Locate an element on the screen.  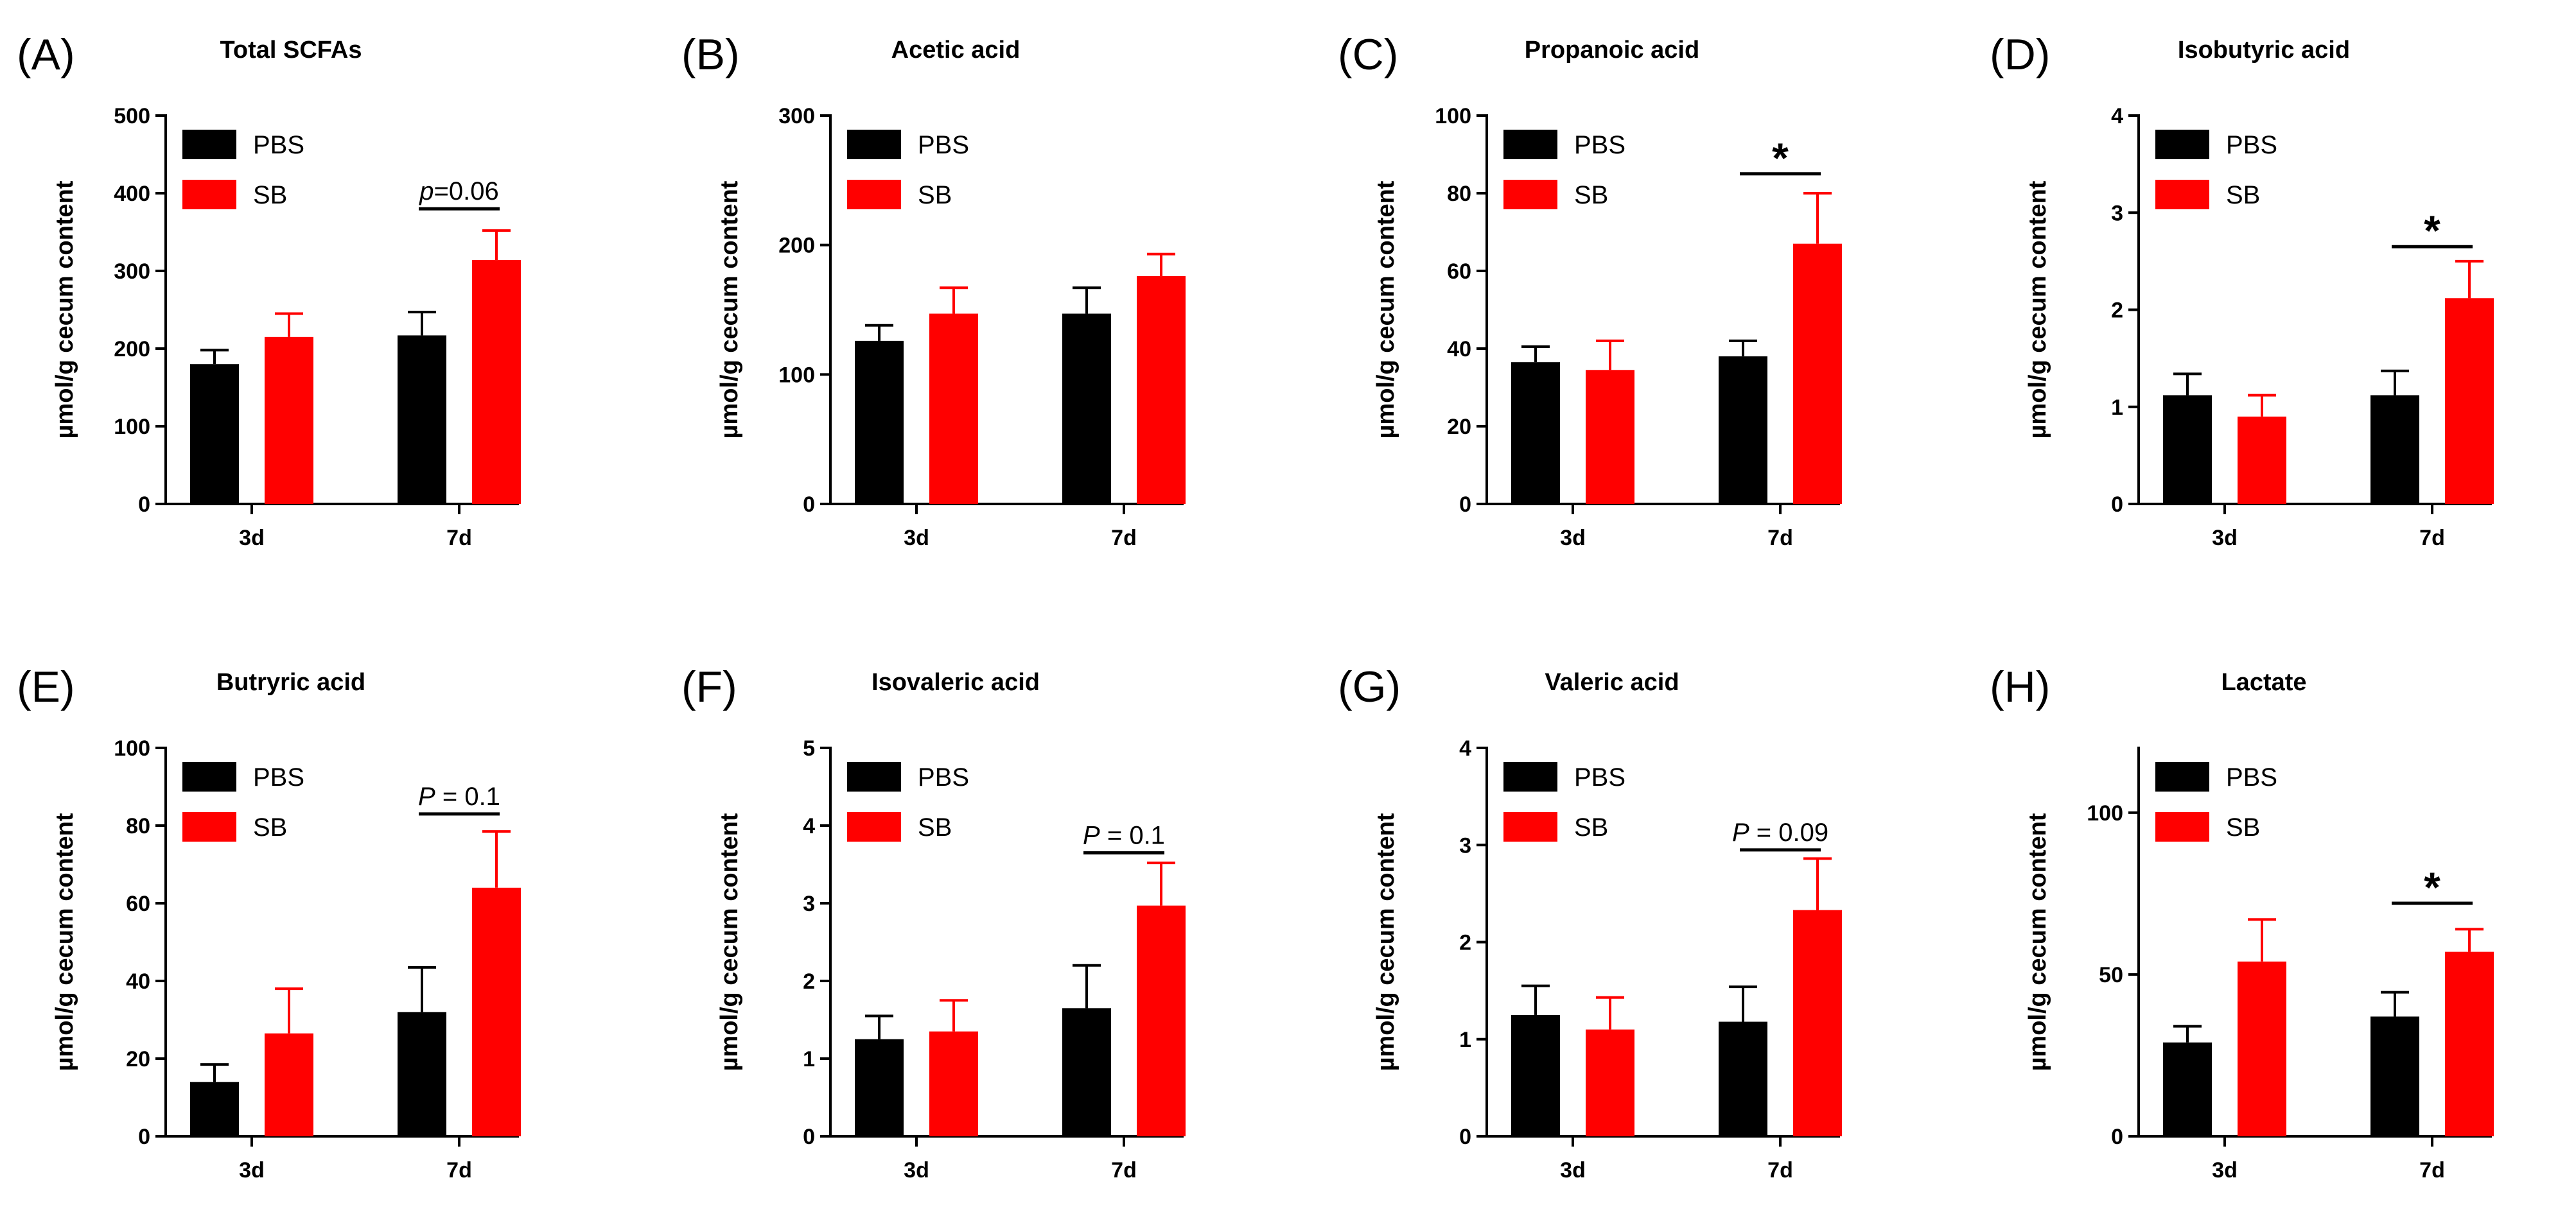
y-tick-label: 1 is located at coordinates (809, 1059).